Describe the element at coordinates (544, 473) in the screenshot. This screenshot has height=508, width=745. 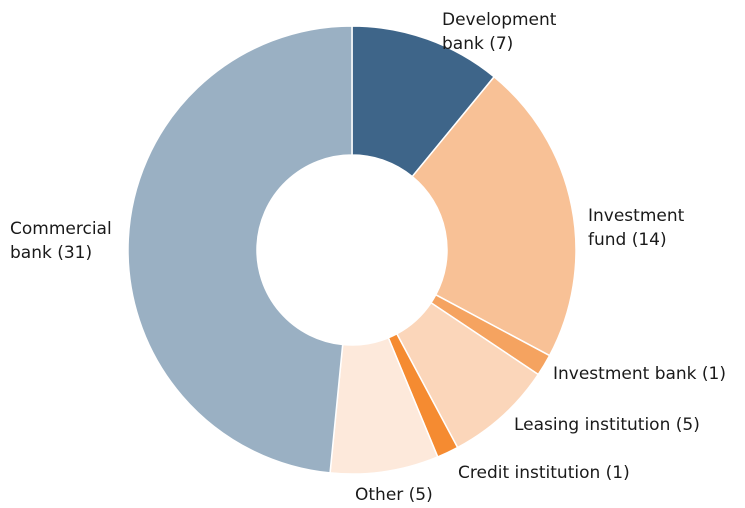
I see `slice-label: Credit institution (1)` at that location.